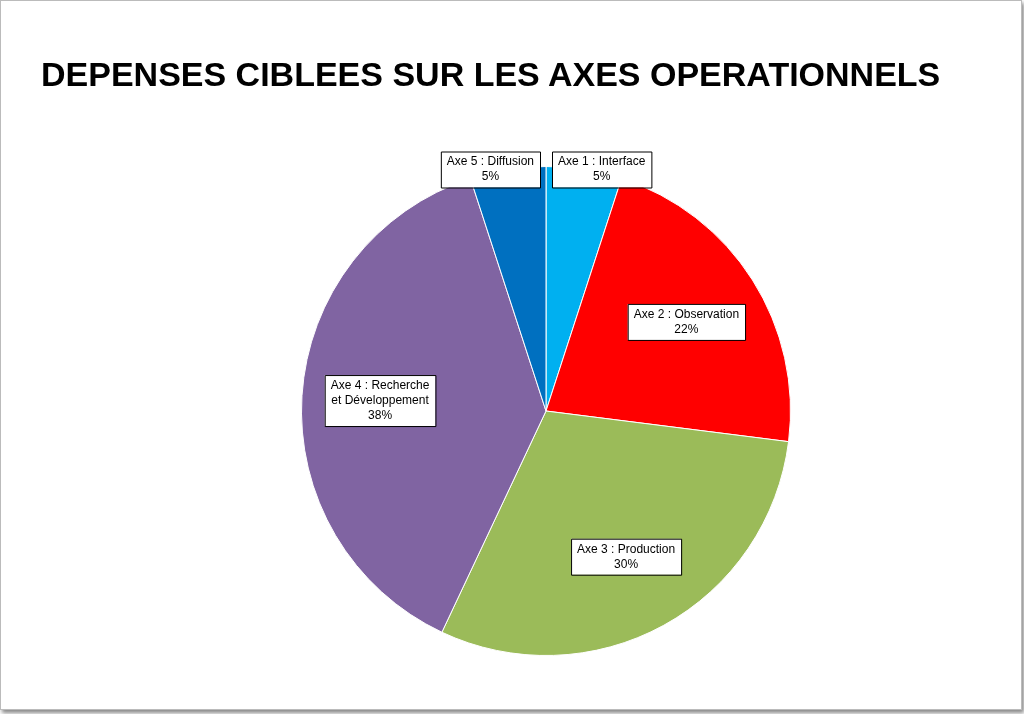  Describe the element at coordinates (686, 328) in the screenshot. I see `data-label: 22%` at that location.